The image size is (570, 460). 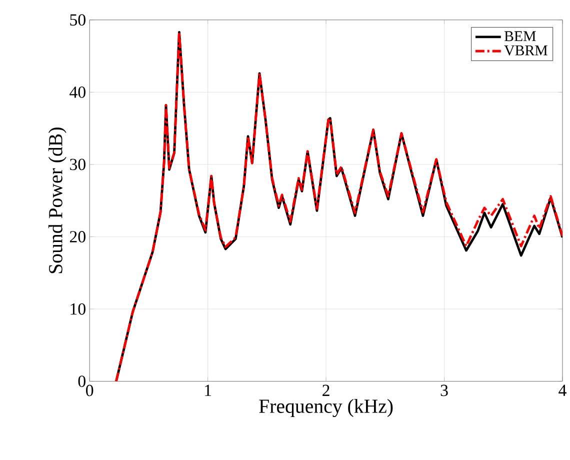 I want to click on y-tick-label: 30, so click(x=78, y=164).